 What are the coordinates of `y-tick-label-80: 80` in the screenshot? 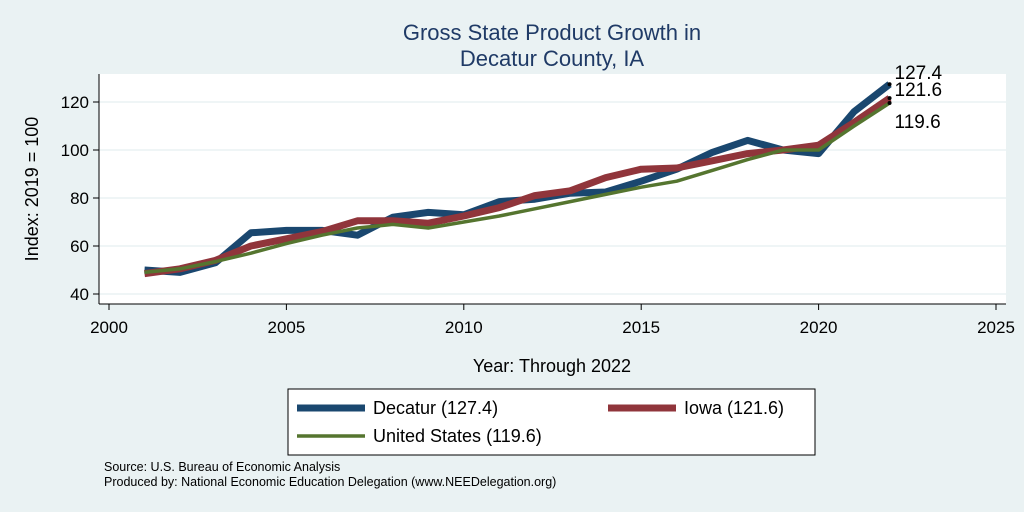 It's located at (79, 198).